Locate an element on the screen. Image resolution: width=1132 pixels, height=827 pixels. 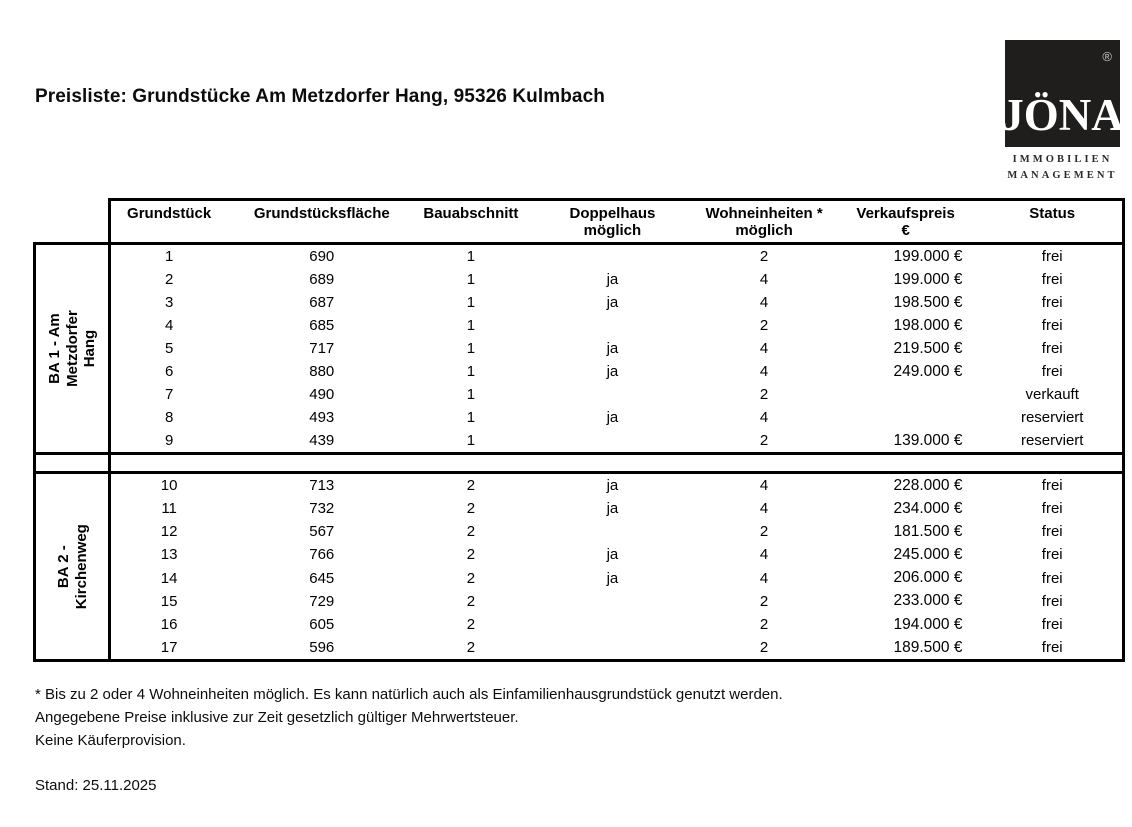
column-header-wohneinheiten: Wohneinheiten * möglich is located at coordinates (763, 223).